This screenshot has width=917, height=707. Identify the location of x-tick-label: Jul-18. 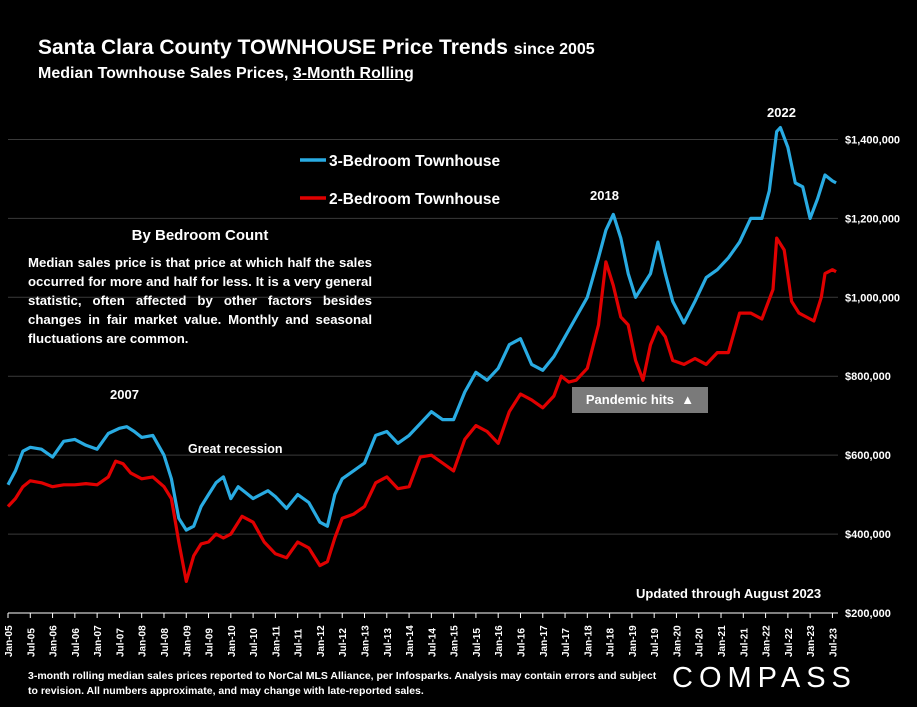
(611, 642).